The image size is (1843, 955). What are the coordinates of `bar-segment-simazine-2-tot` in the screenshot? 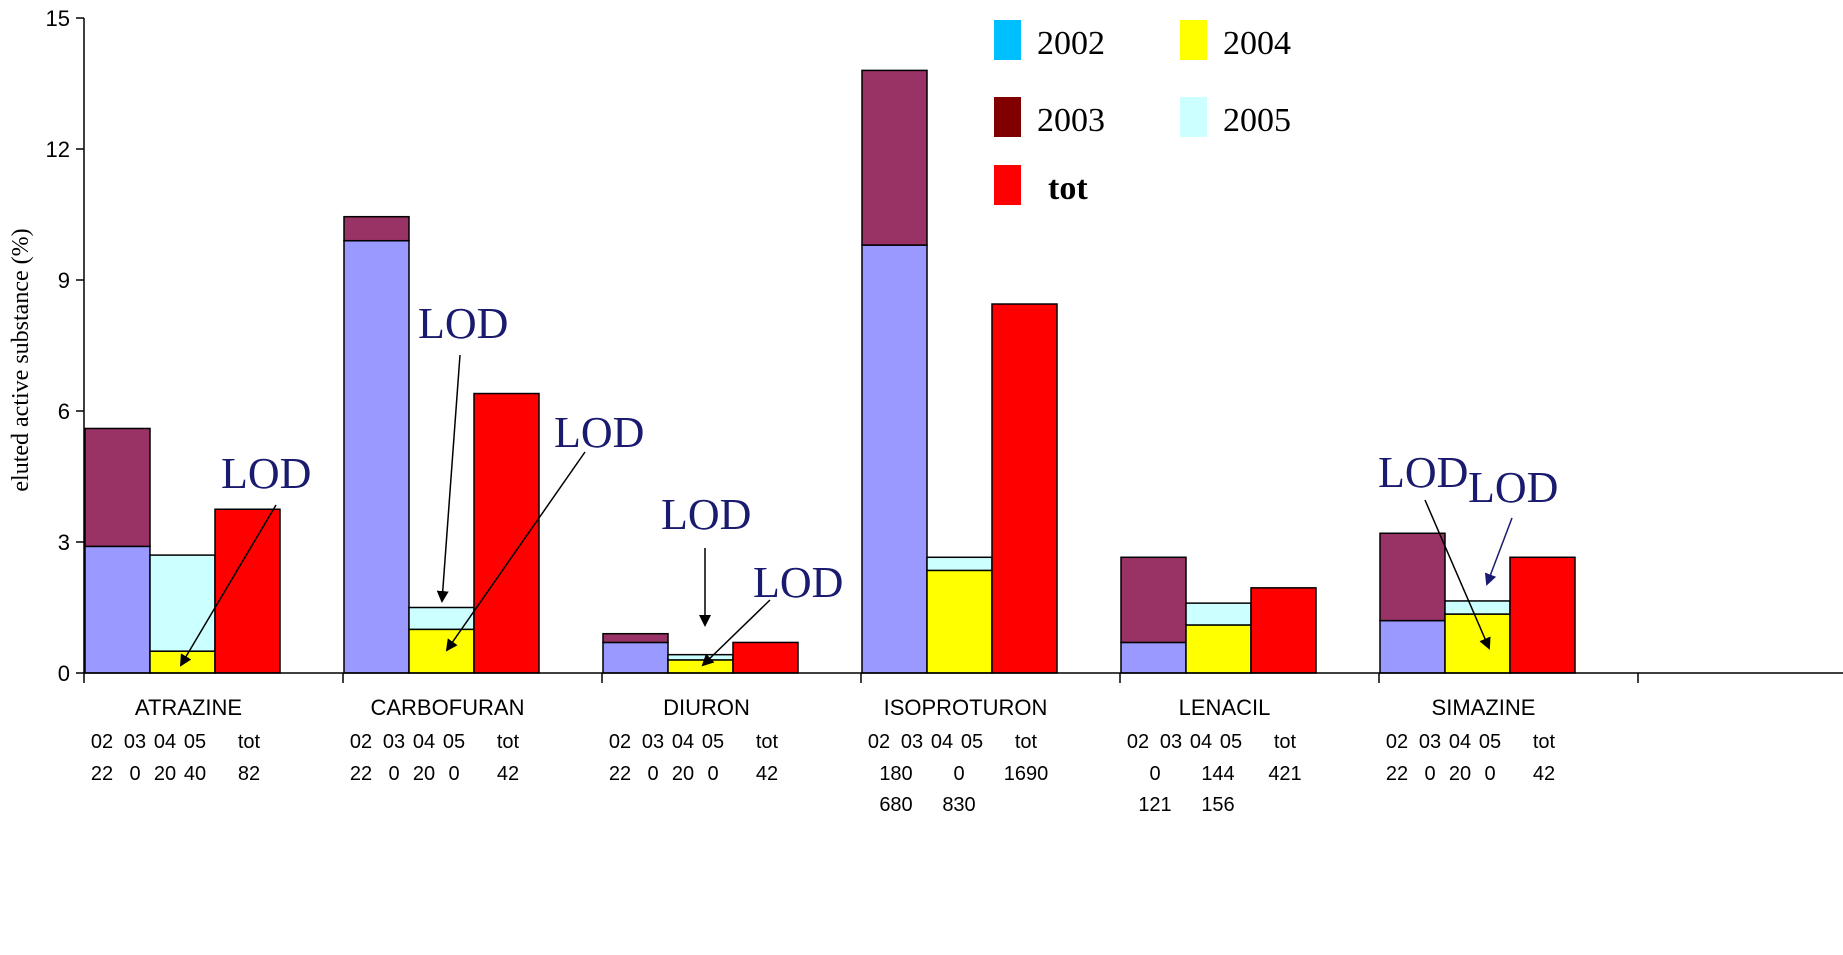 It's located at (1542, 615).